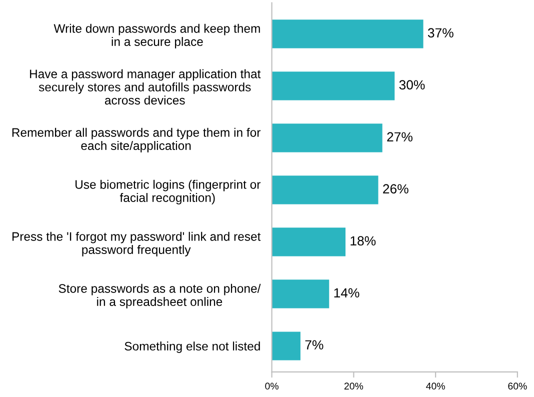 The height and width of the screenshot is (397, 534). Describe the element at coordinates (441, 33) in the screenshot. I see `data-label: 37%` at that location.